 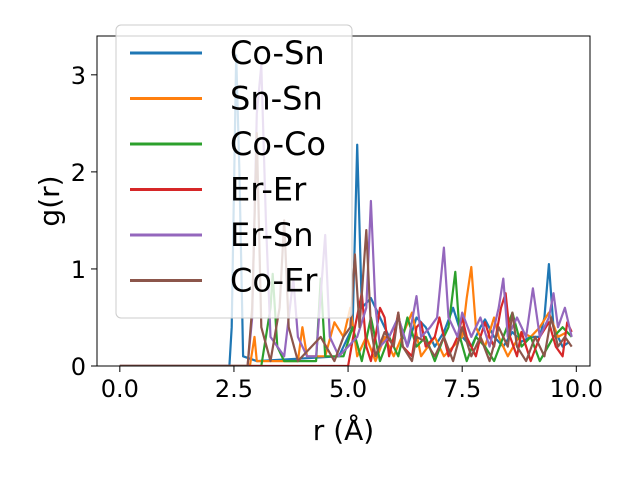 What do you see at coordinates (276, 99) in the screenshot?
I see `legend-label: Sn-Sn` at bounding box center [276, 99].